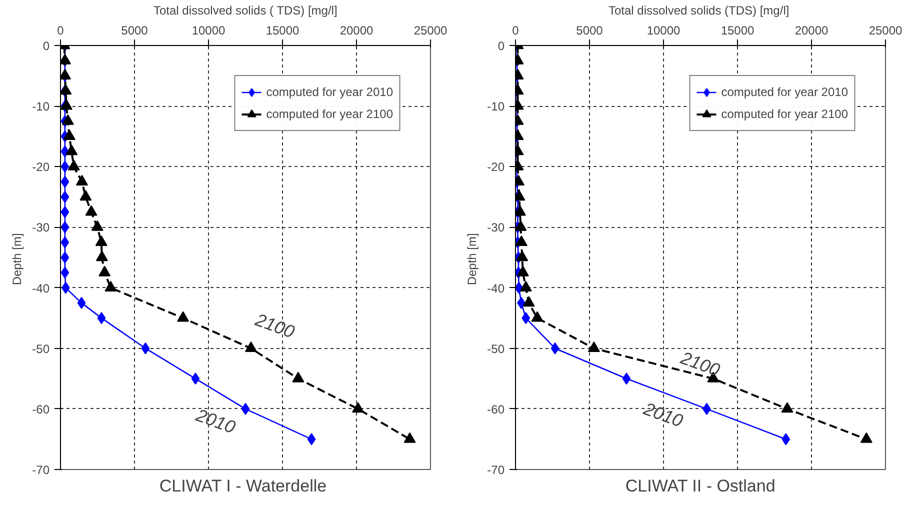  Describe the element at coordinates (243, 486) in the screenshot. I see `text: CLIWAT I - Waterdelle` at that location.